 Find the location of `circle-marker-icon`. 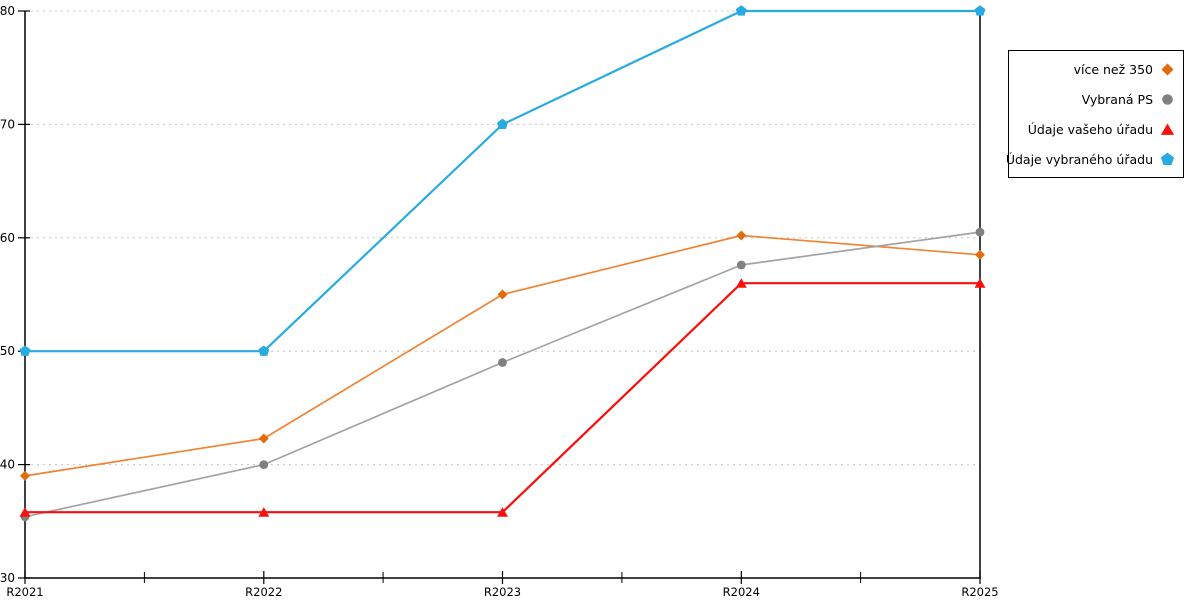

circle-marker-icon is located at coordinates (1167, 99).